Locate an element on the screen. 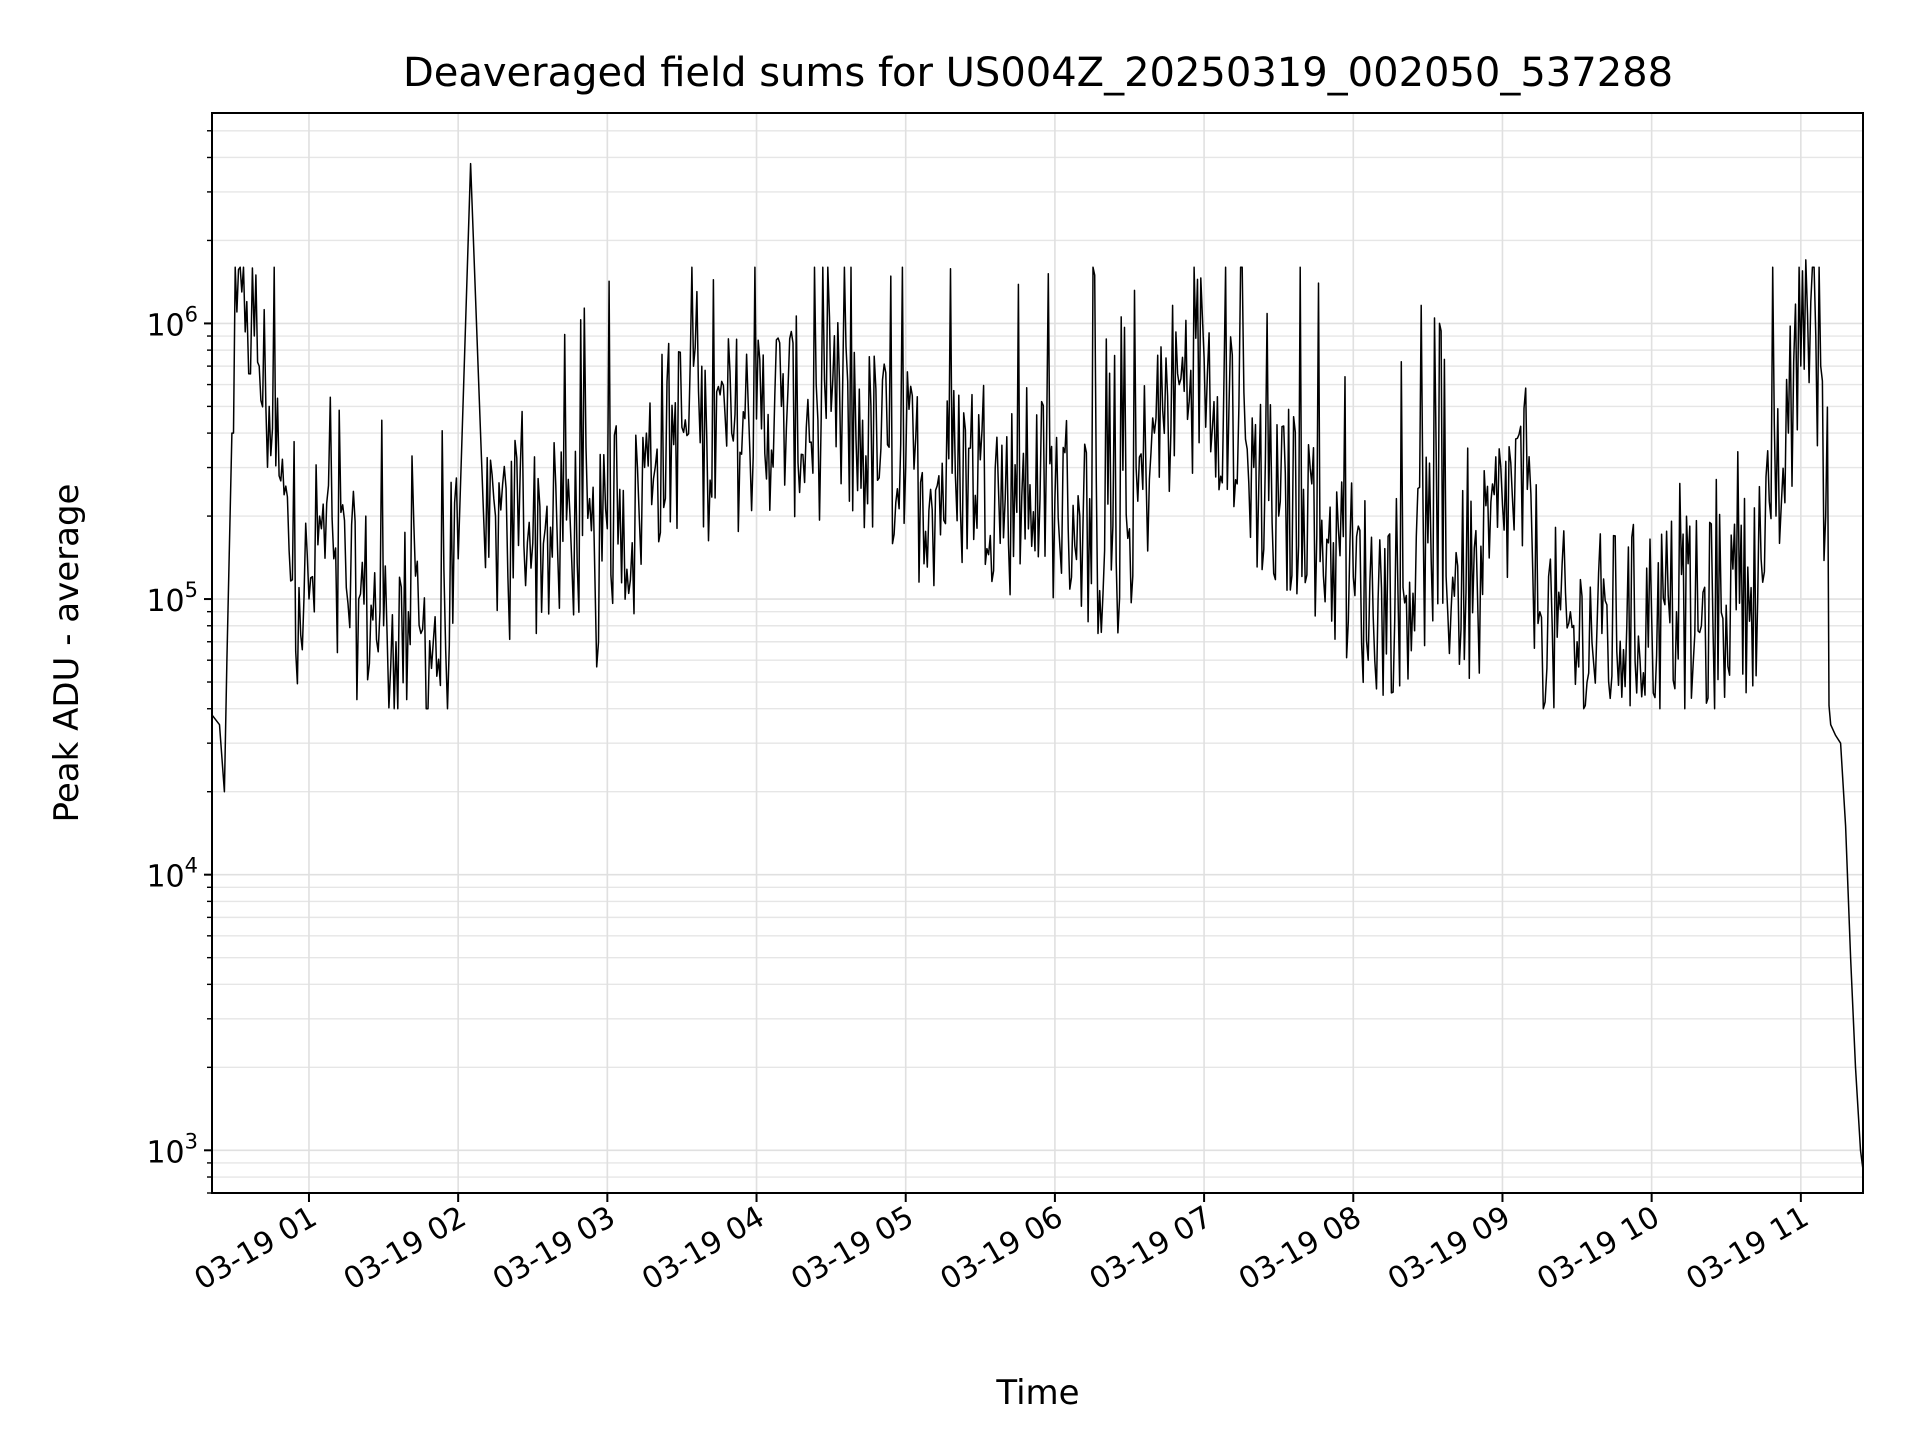  x-tick-label: 03-19 11 is located at coordinates (1748, 1249).